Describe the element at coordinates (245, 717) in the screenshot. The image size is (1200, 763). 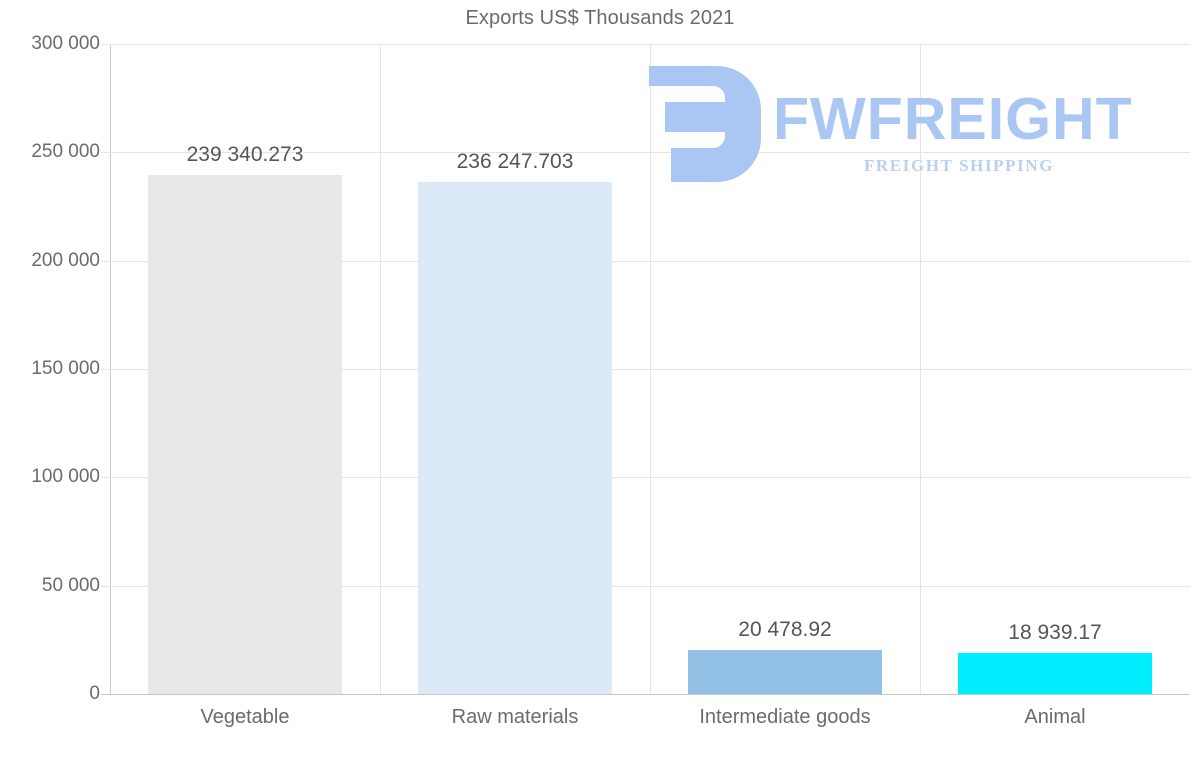
I see `category-label: Vegetable` at that location.